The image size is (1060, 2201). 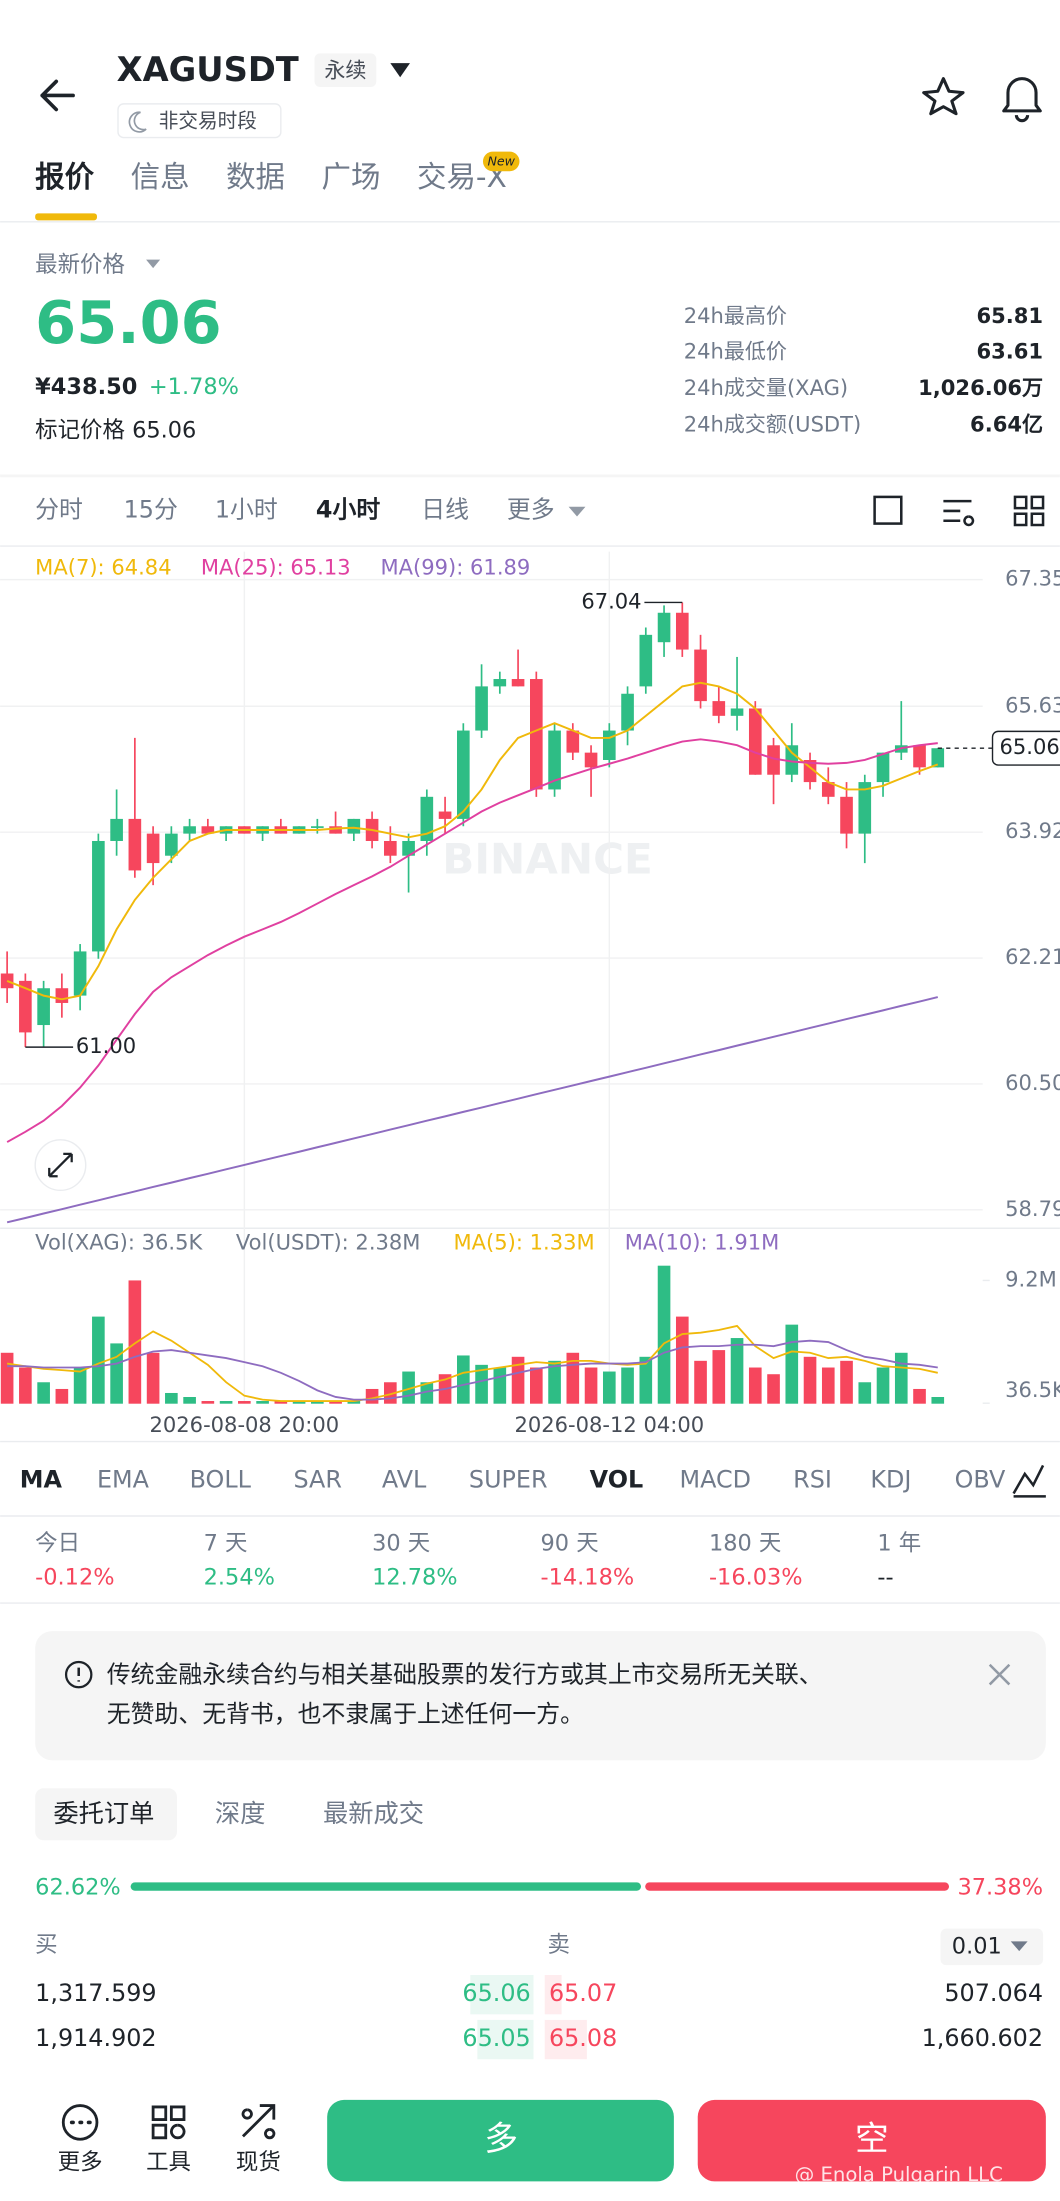 What do you see at coordinates (258, 2122) in the screenshot?
I see `spot-icon` at bounding box center [258, 2122].